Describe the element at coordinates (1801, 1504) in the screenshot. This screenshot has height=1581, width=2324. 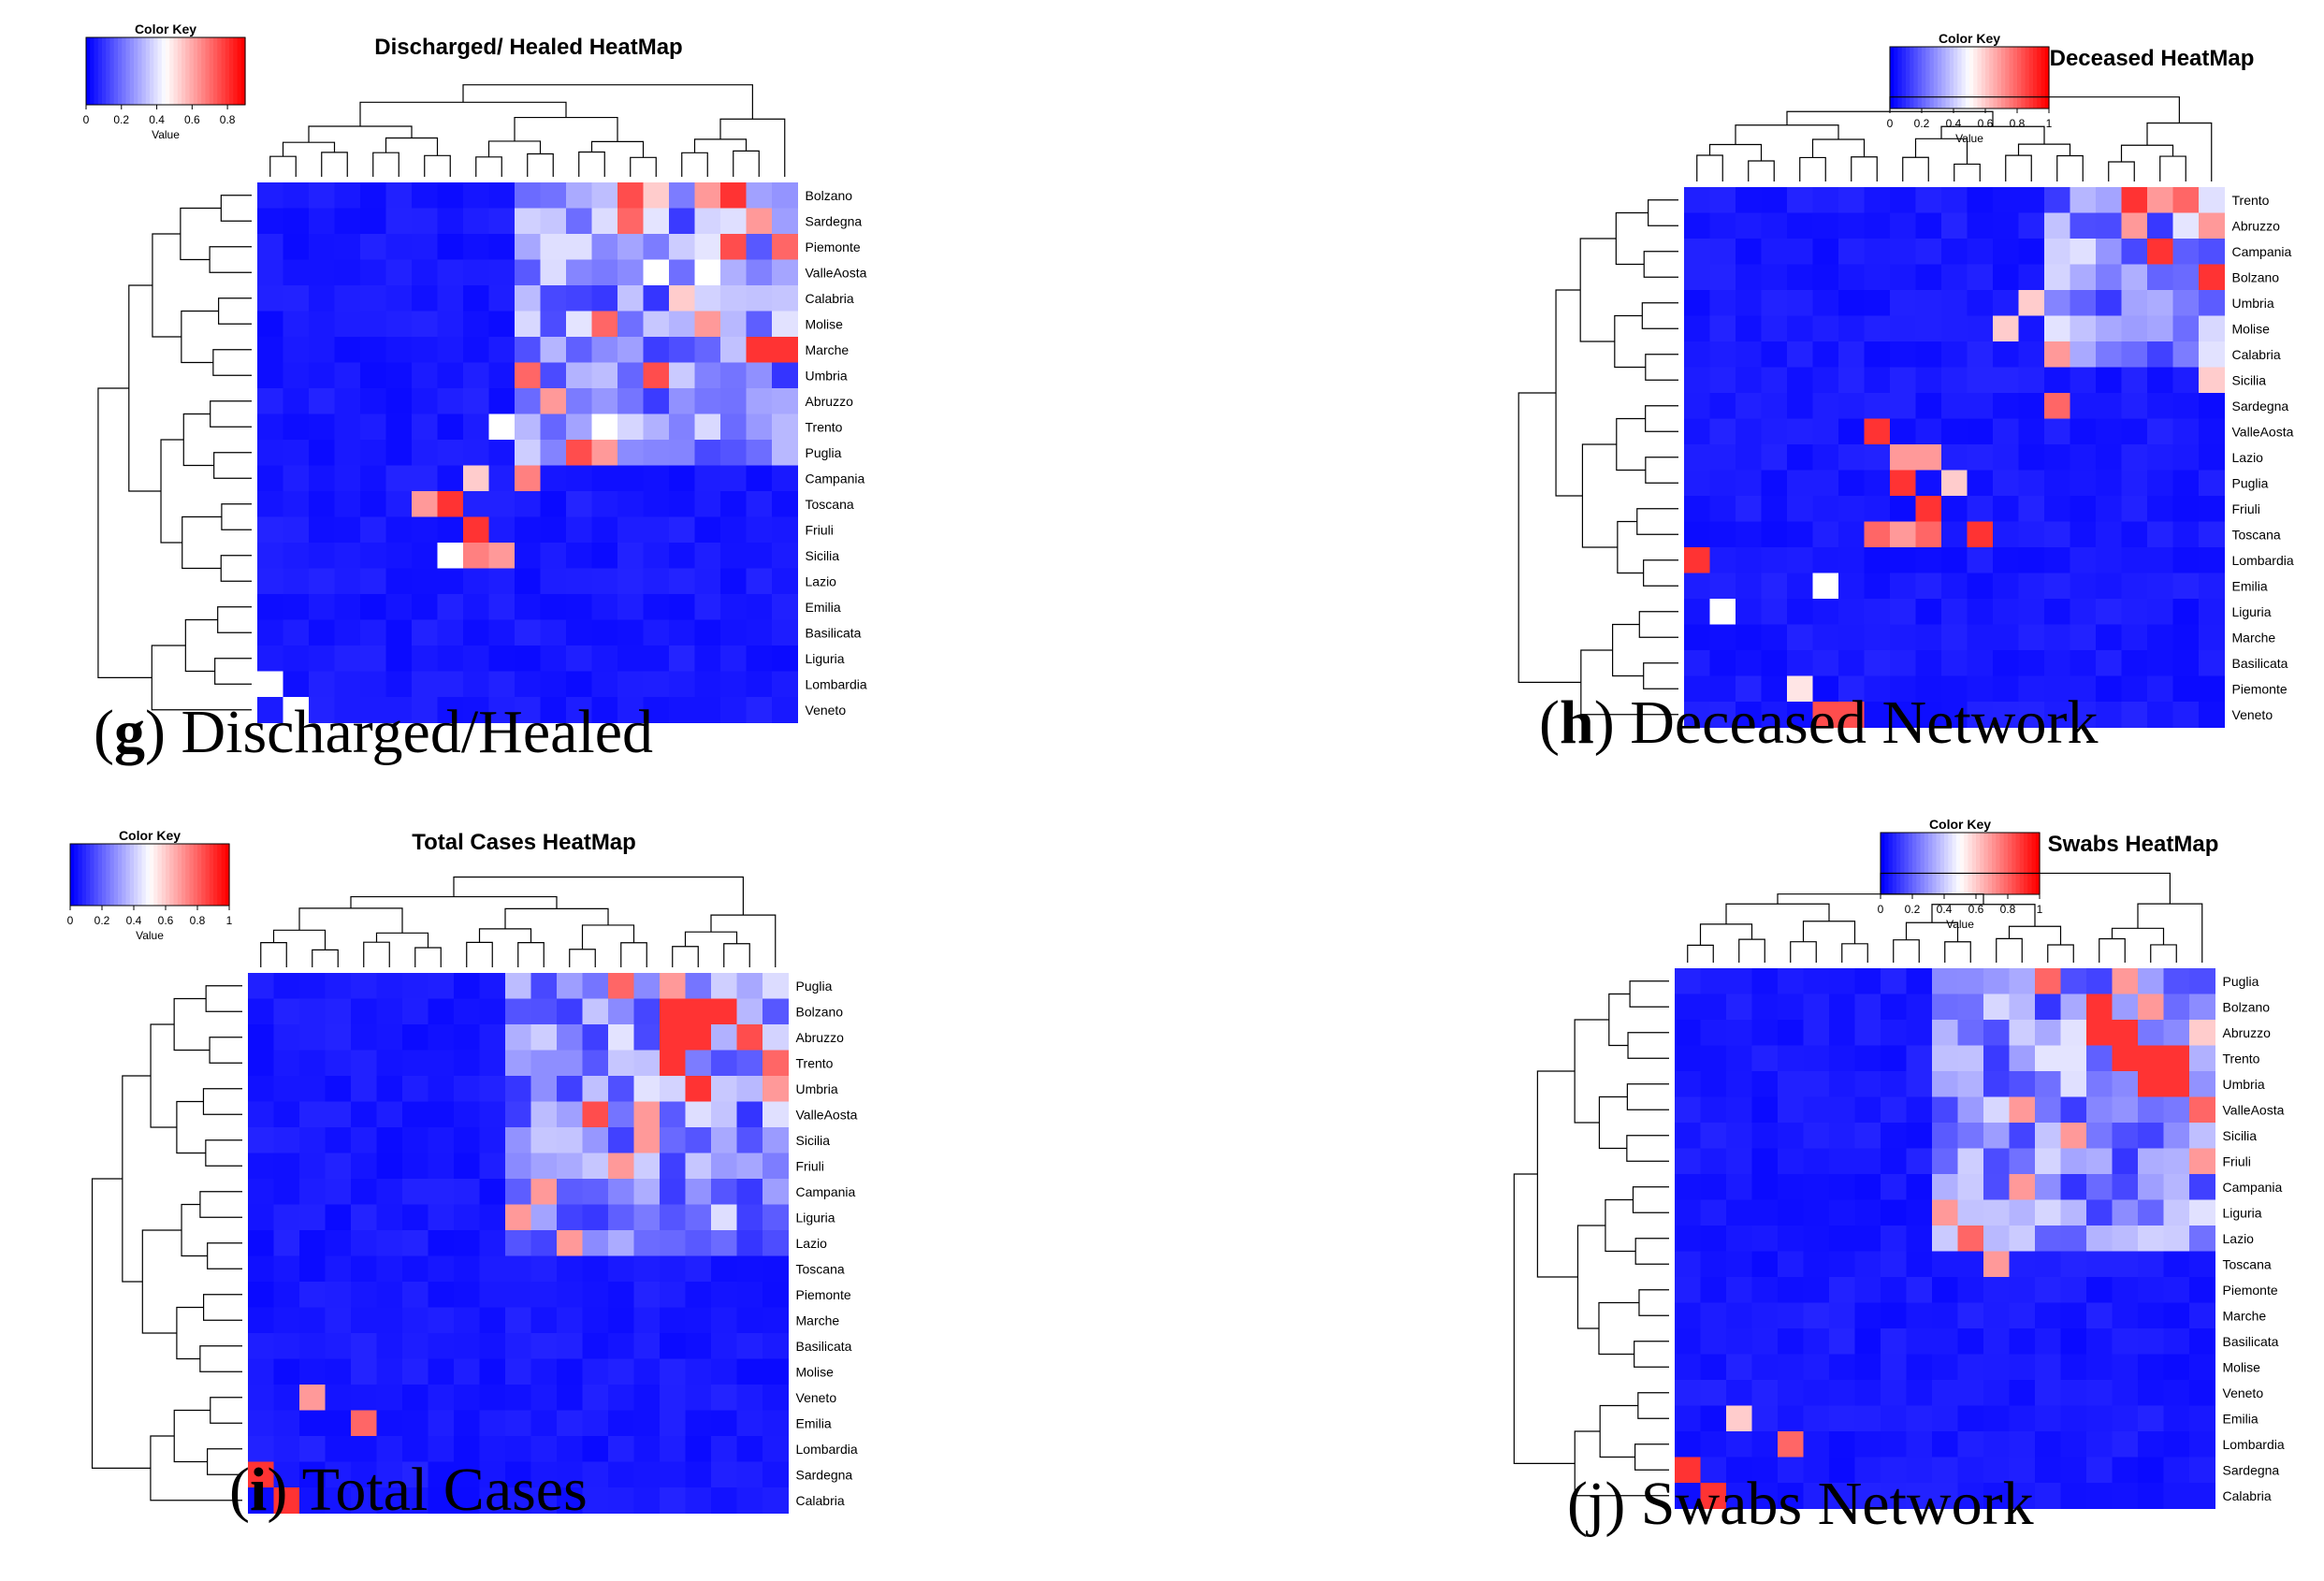
I see `caption-text: (j) Swabs Network` at that location.